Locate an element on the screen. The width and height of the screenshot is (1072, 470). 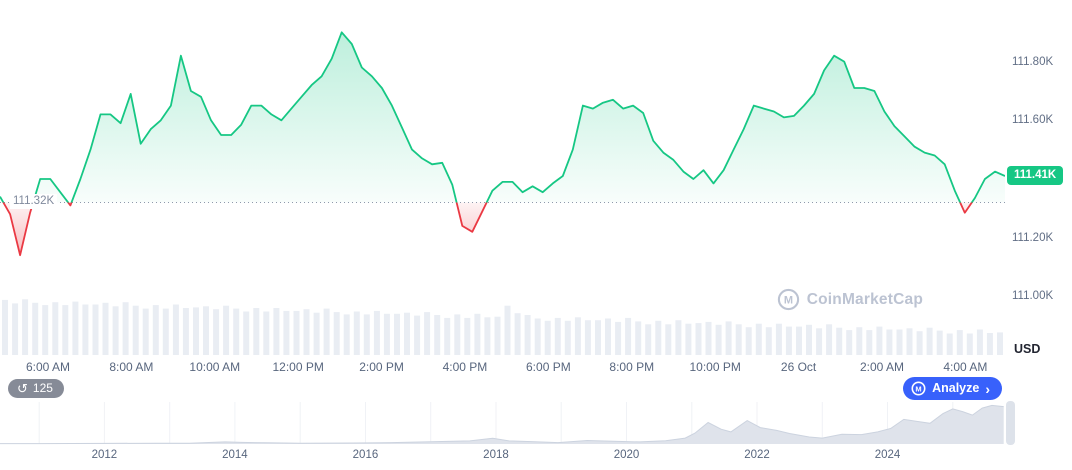
history-count-badge: ↺ 125 is located at coordinates (36, 388).